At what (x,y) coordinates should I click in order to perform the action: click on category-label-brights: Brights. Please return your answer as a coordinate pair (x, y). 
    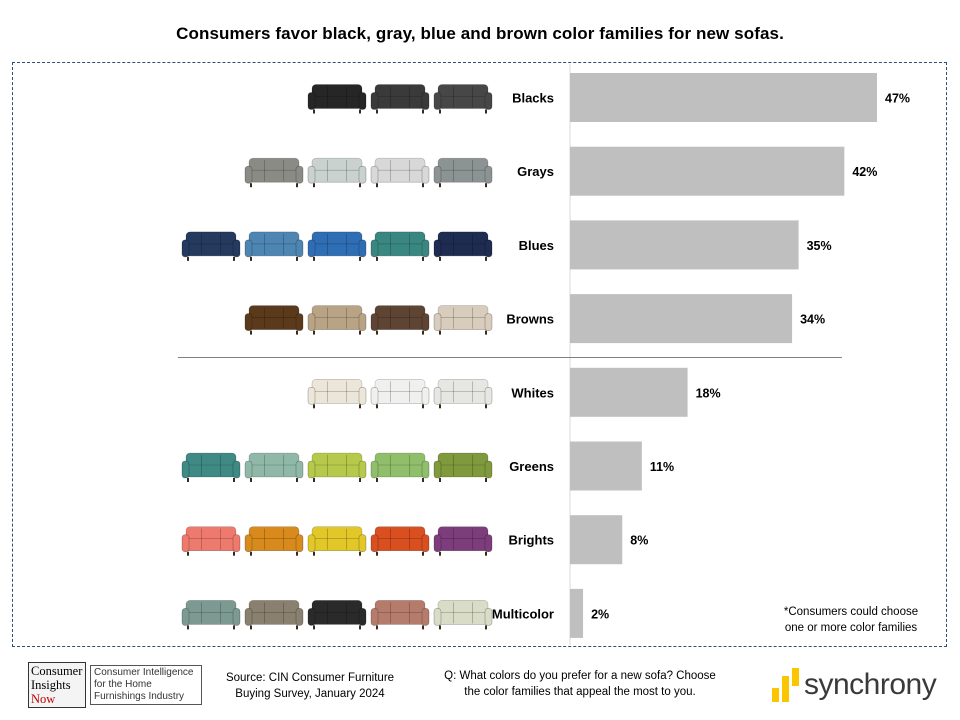
    Looking at the image, I should click on (532, 540).